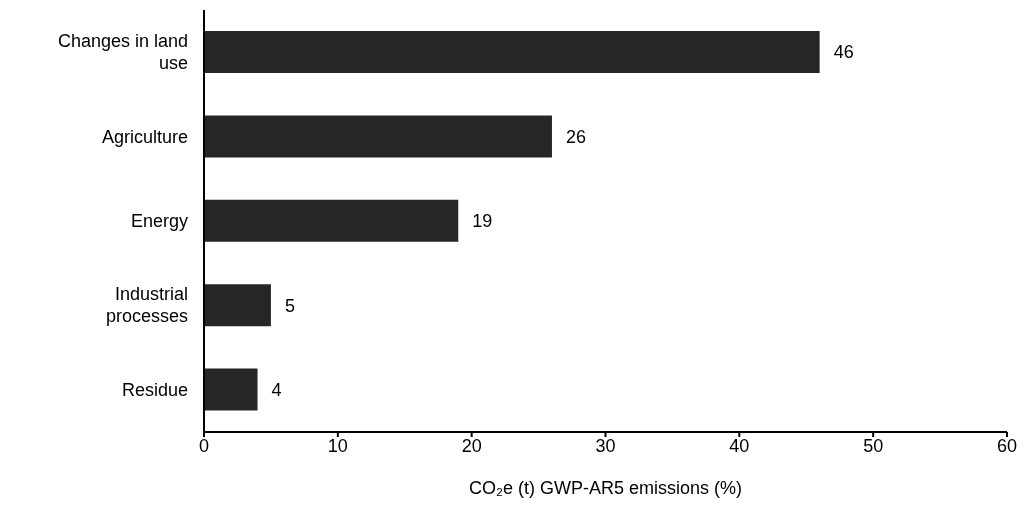  I want to click on x-tick-label: 0, so click(204, 445).